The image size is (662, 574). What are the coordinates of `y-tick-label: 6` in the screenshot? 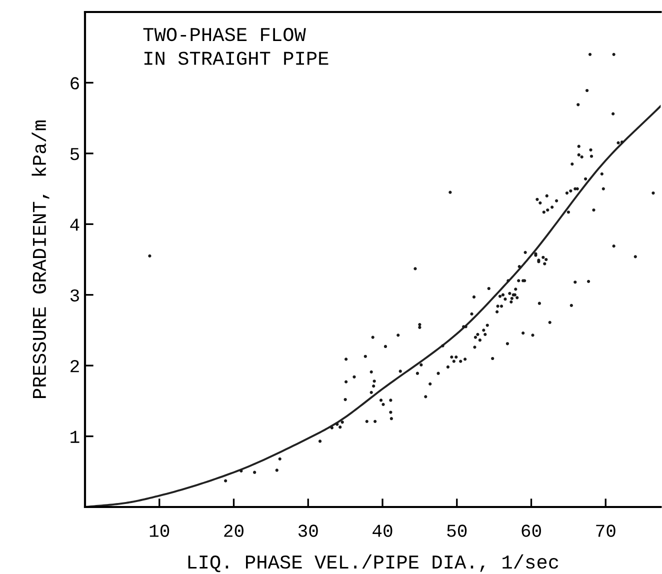 It's located at (74, 83).